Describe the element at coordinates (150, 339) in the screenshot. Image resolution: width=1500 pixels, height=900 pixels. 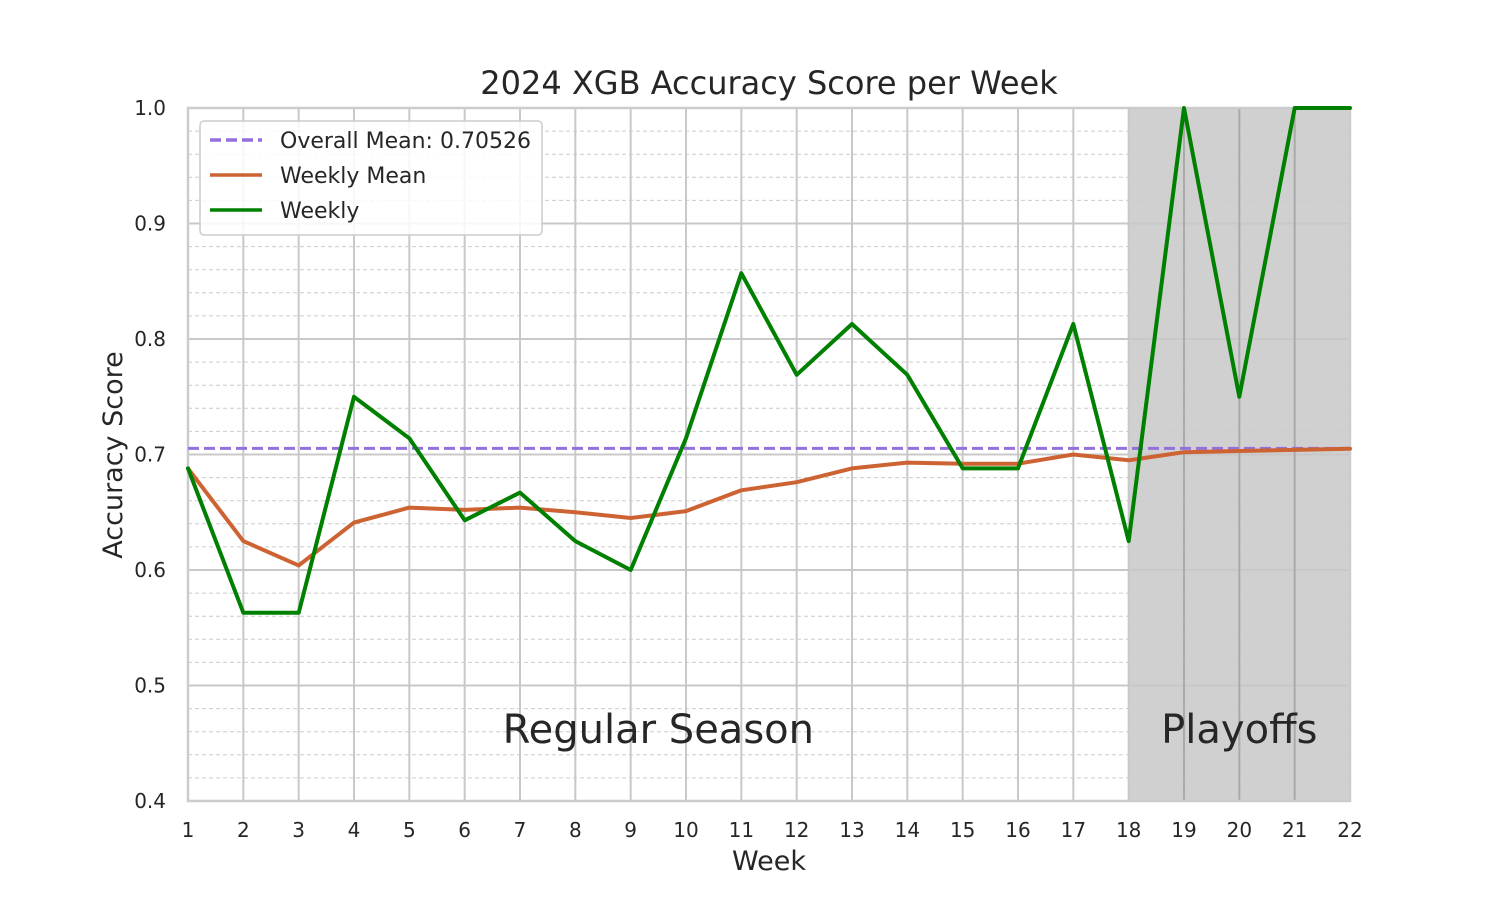
I see `y-tick-label: 0.8` at that location.